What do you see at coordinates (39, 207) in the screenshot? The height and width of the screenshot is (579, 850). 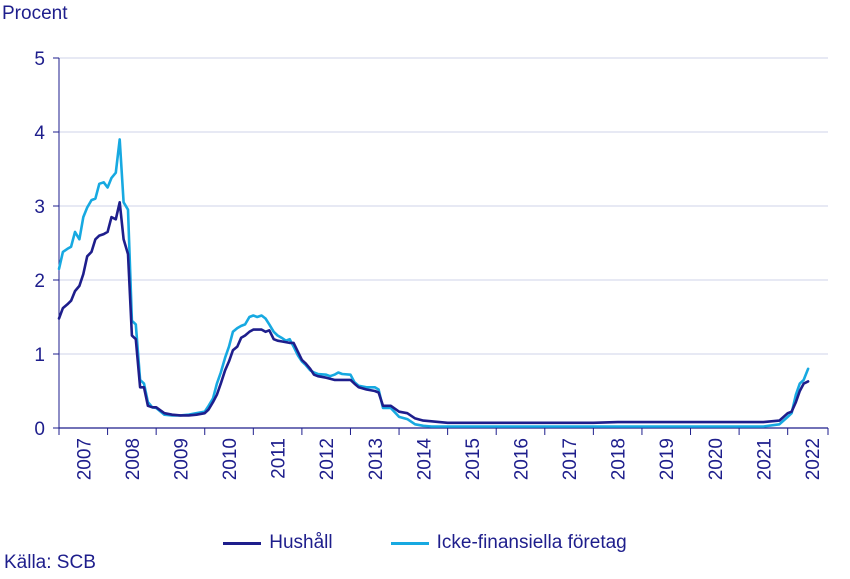 I see `y-tick-label-3: 3` at bounding box center [39, 207].